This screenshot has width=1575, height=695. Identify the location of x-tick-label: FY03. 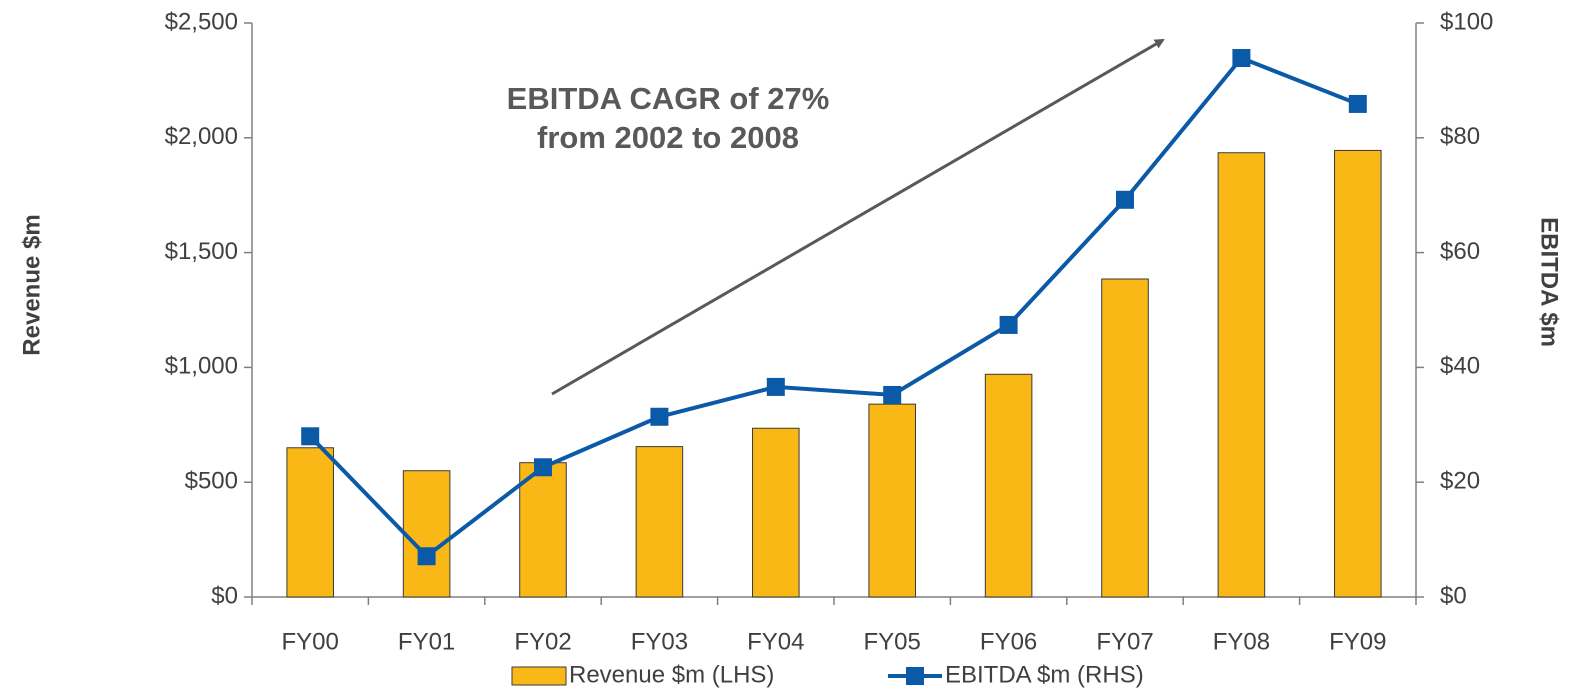
(659, 641).